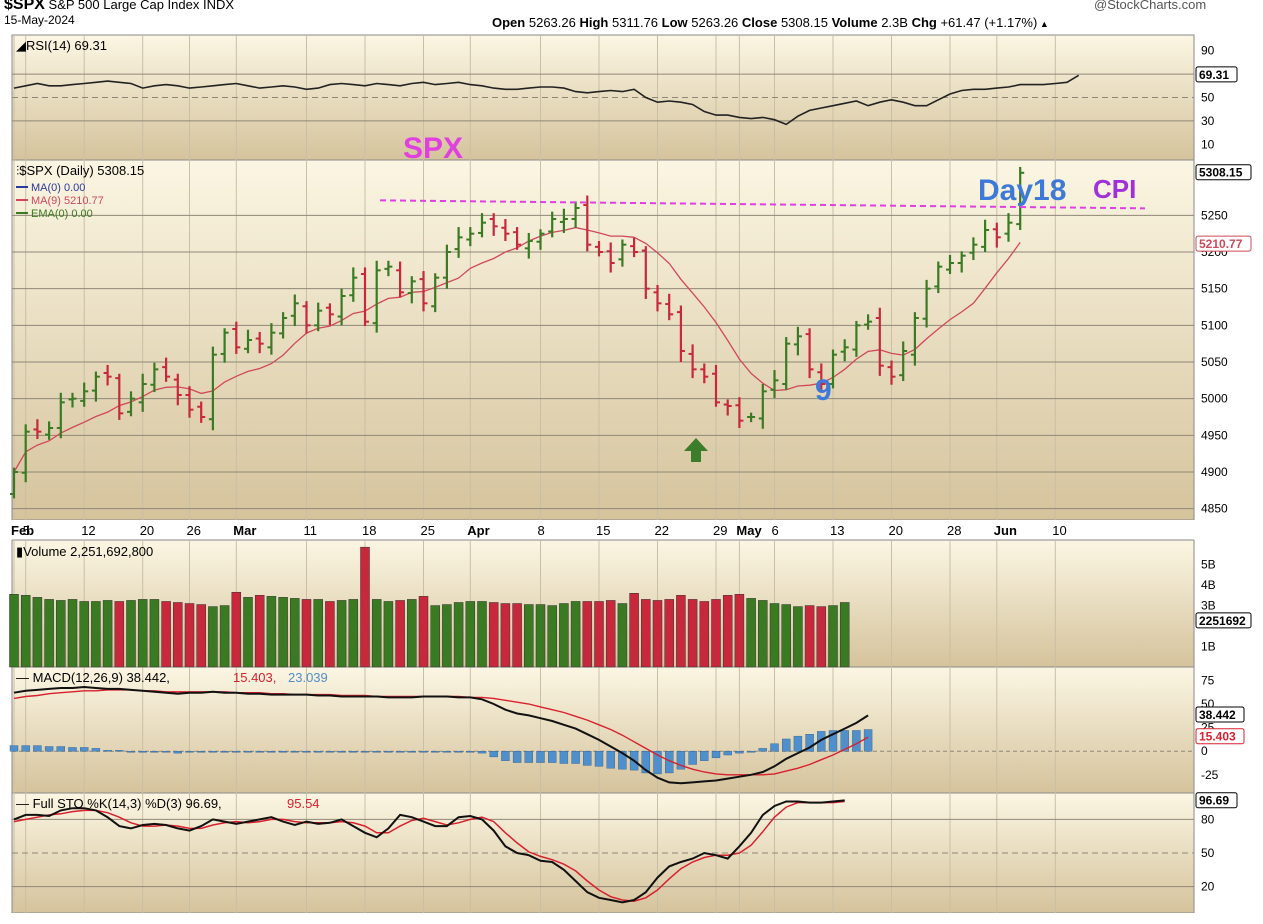 The image size is (1263, 924). Describe the element at coordinates (837, 530) in the screenshot. I see `date-tick-label: 13` at that location.